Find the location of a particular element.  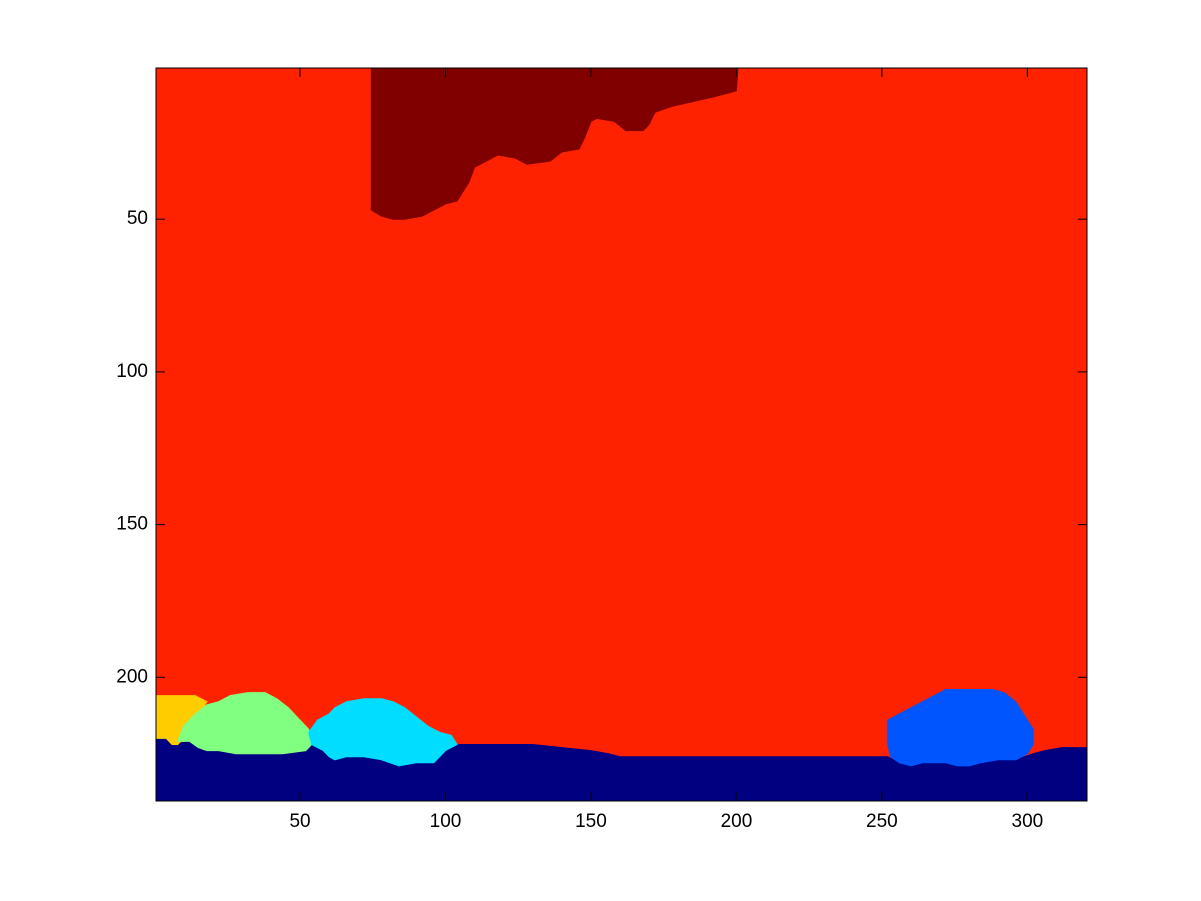

region-top-region is located at coordinates (554, 144).